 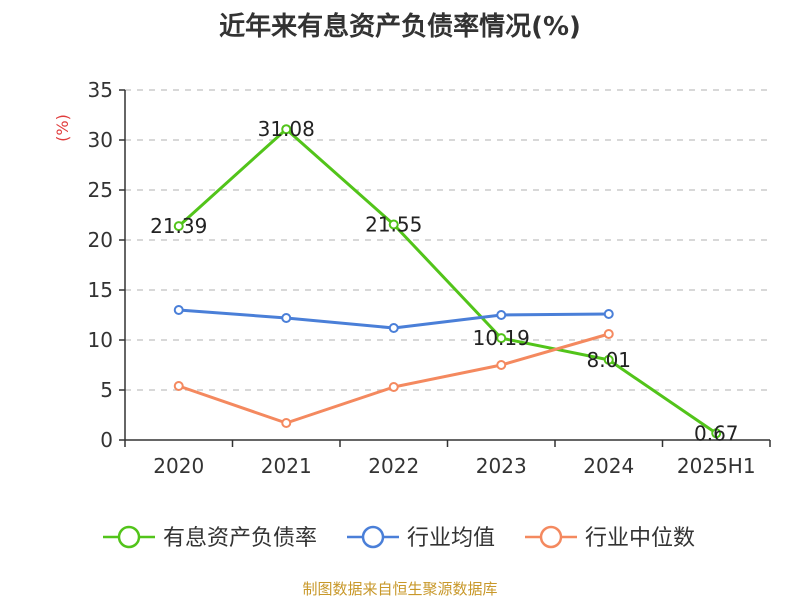 I want to click on y-tick-label: 5, so click(x=106, y=390).